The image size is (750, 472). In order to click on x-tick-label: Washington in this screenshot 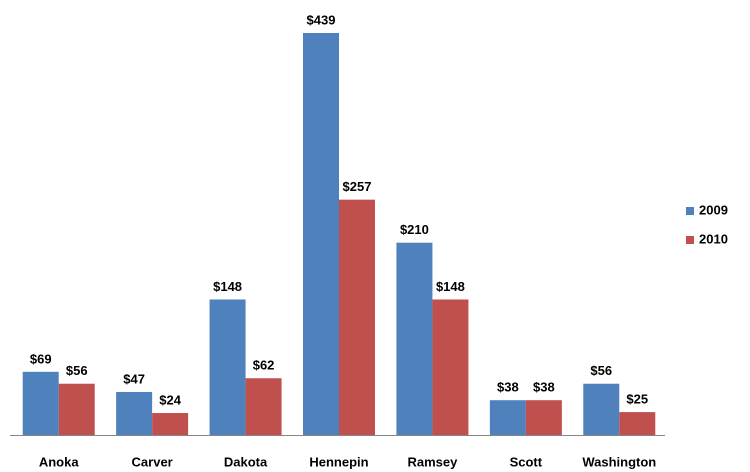, I will do `click(619, 461)`.